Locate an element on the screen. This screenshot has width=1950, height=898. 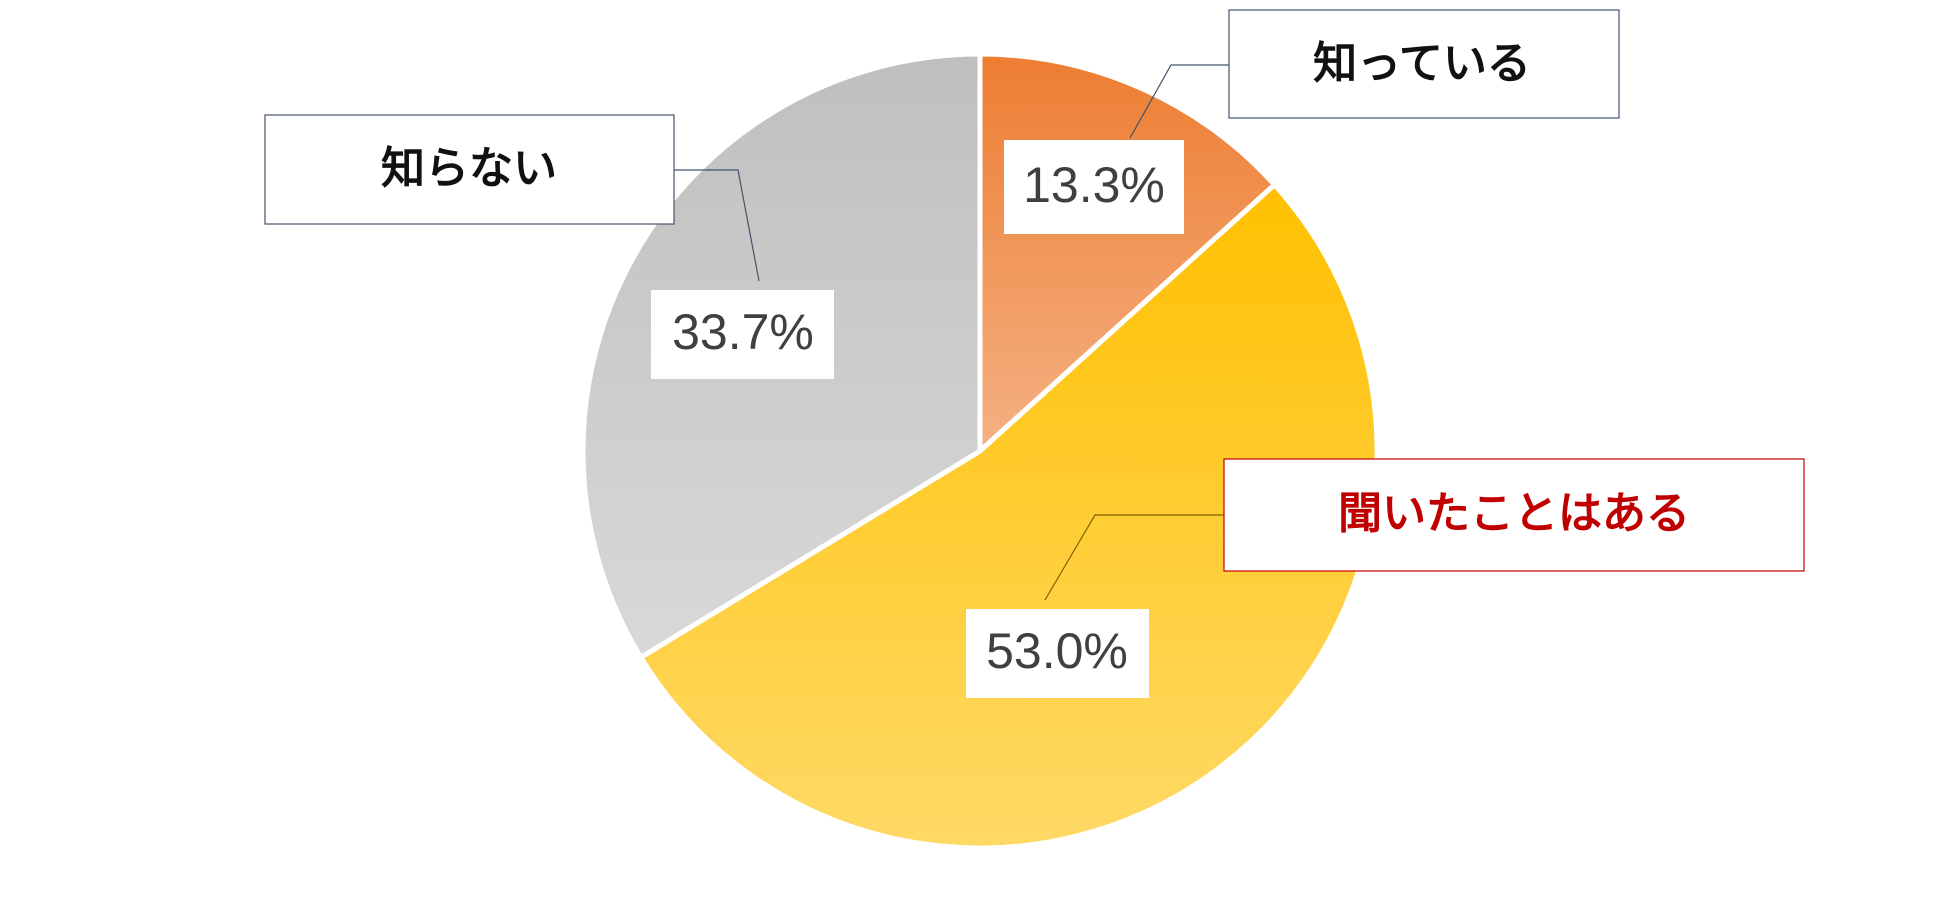
category-label: 聞いたことはある is located at coordinates (1514, 513).